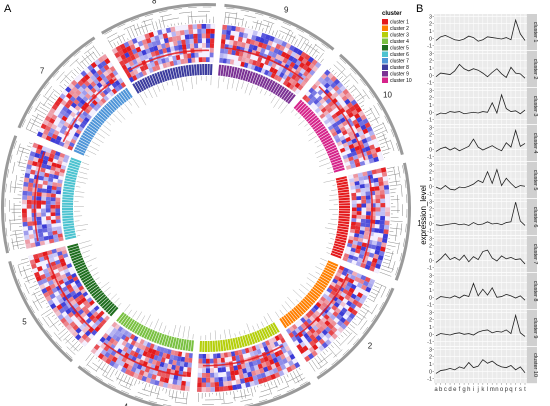 The image size is (550, 406). Describe the element at coordinates (430, 321) in the screenshot. I see `y-tick-label: 2` at that location.